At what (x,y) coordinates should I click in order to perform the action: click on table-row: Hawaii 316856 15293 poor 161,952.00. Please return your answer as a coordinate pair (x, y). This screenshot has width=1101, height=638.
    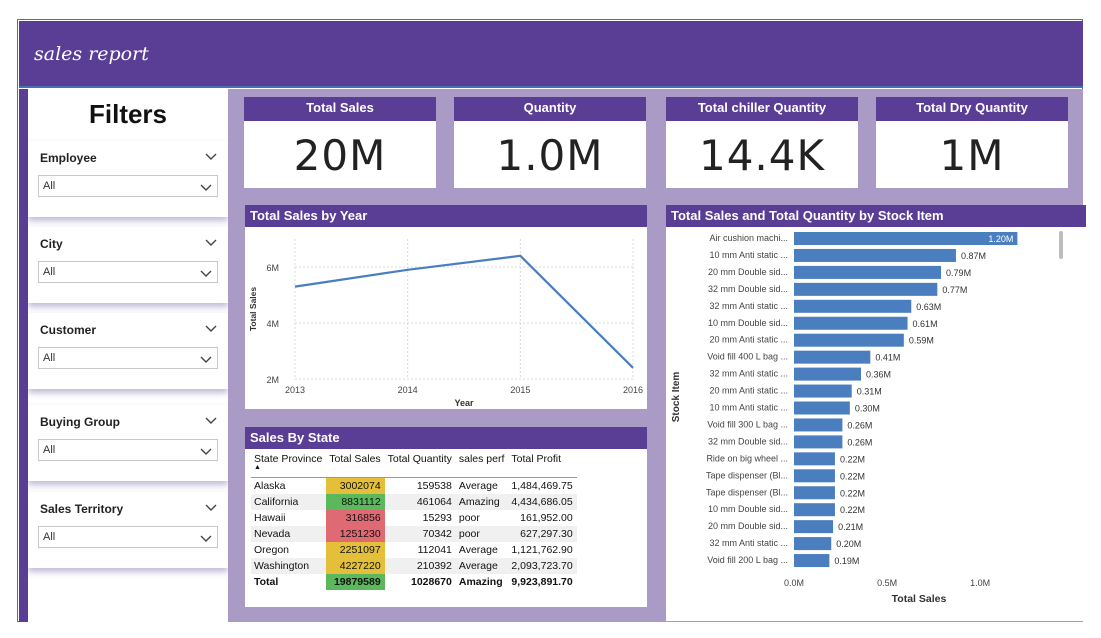
    Looking at the image, I should click on (414, 517).